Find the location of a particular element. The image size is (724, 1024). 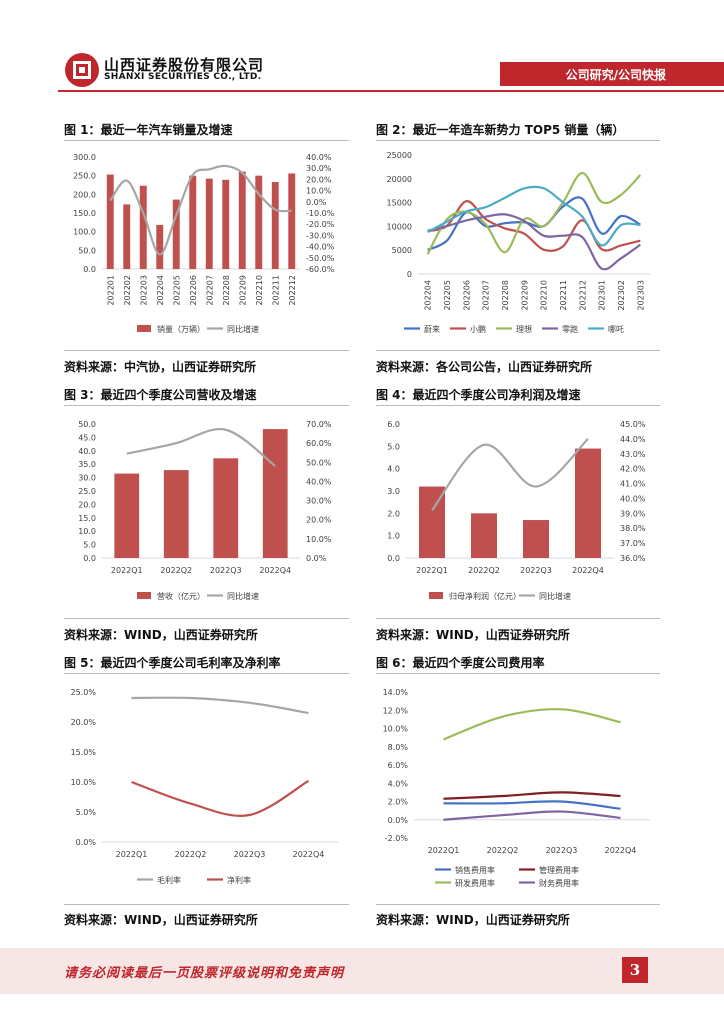

y-tick-label: 14.0% is located at coordinates (396, 692).